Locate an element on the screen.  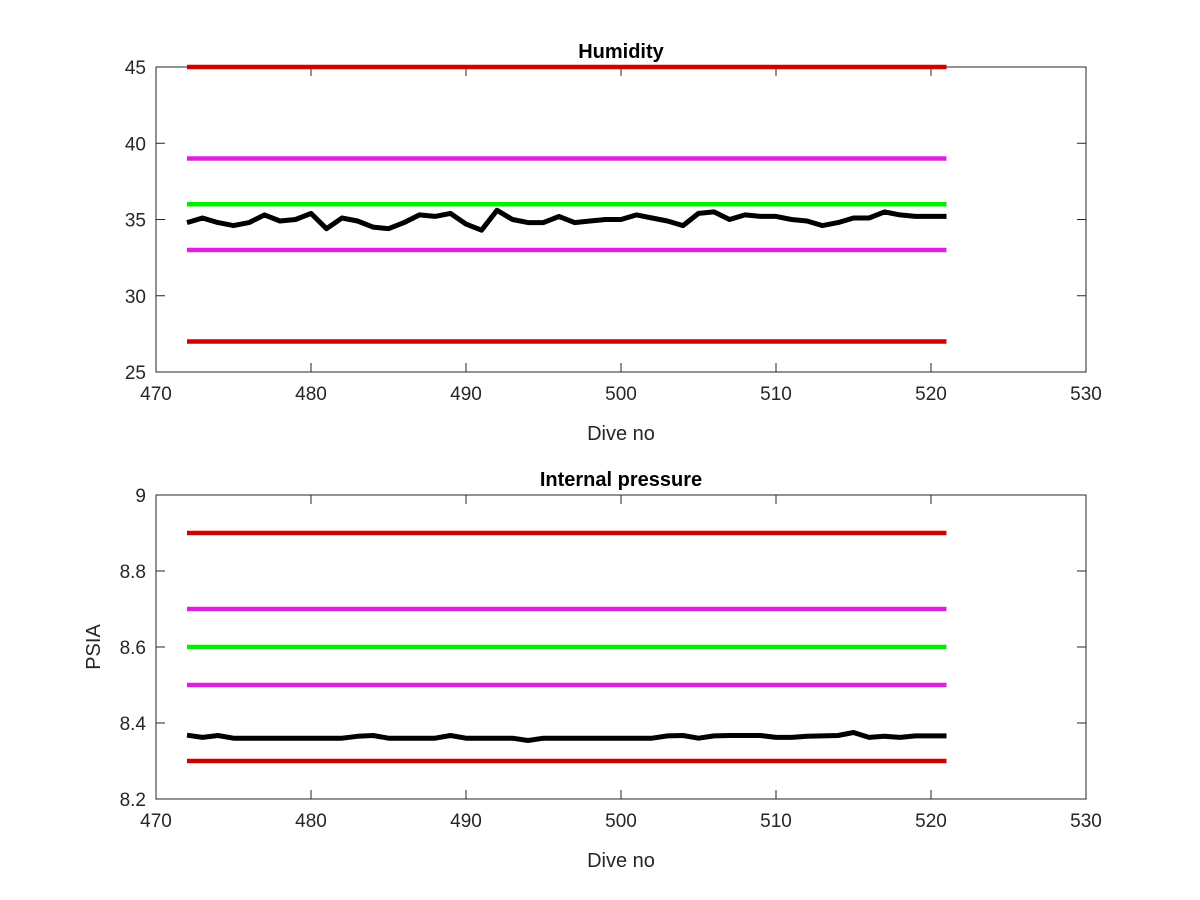
y-tick-label: 8.2 is located at coordinates (133, 800).